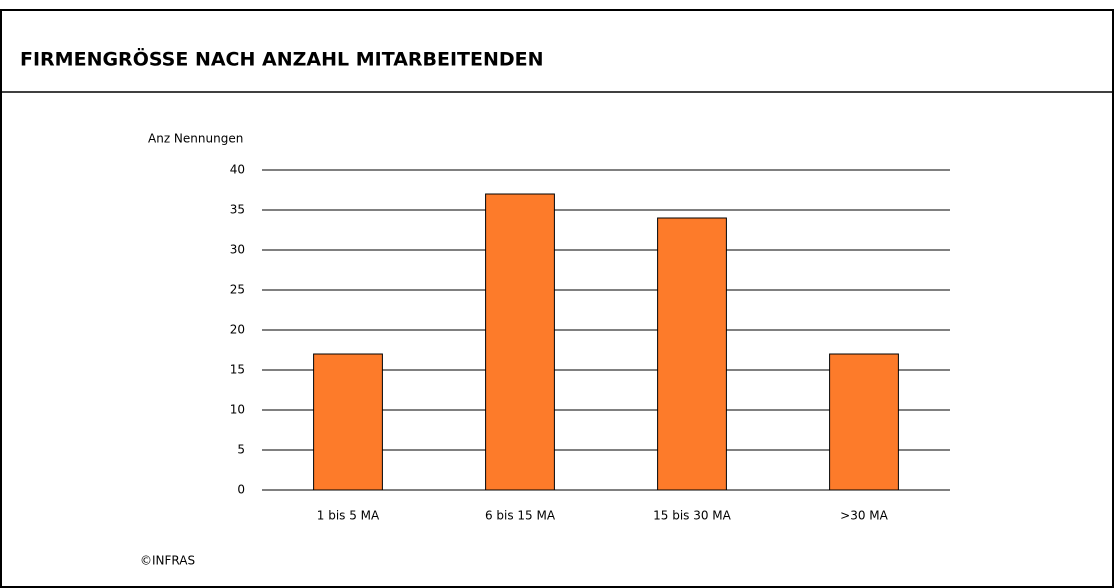 This screenshot has height=588, width=1114. Describe the element at coordinates (348, 516) in the screenshot. I see `x-tick-label: 1 bis 5 MA` at that location.